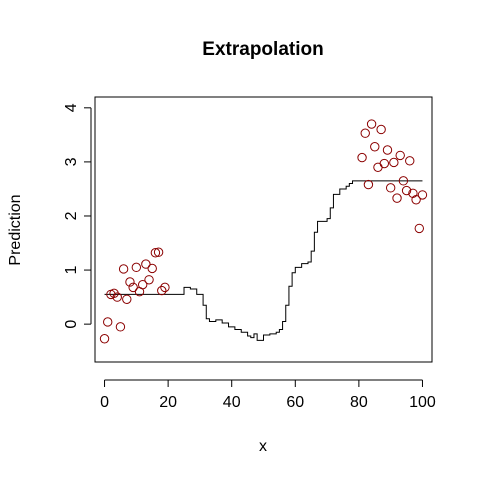  Describe the element at coordinates (232, 402) in the screenshot. I see `x-tick-label: 40` at that location.